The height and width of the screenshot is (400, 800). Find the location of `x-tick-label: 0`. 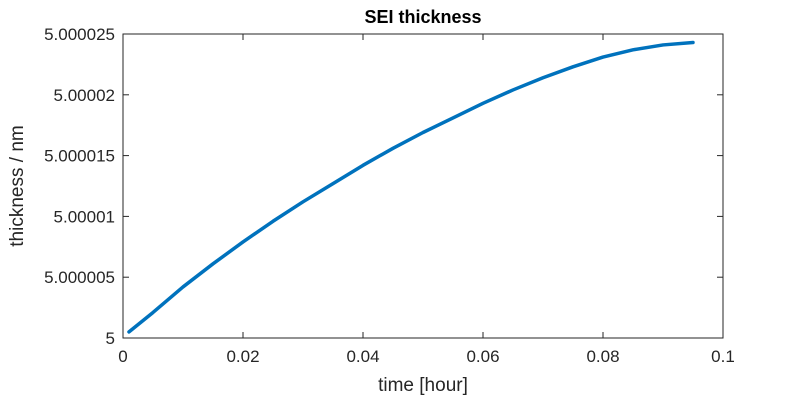

x-tick-label: 0 is located at coordinates (122, 356).